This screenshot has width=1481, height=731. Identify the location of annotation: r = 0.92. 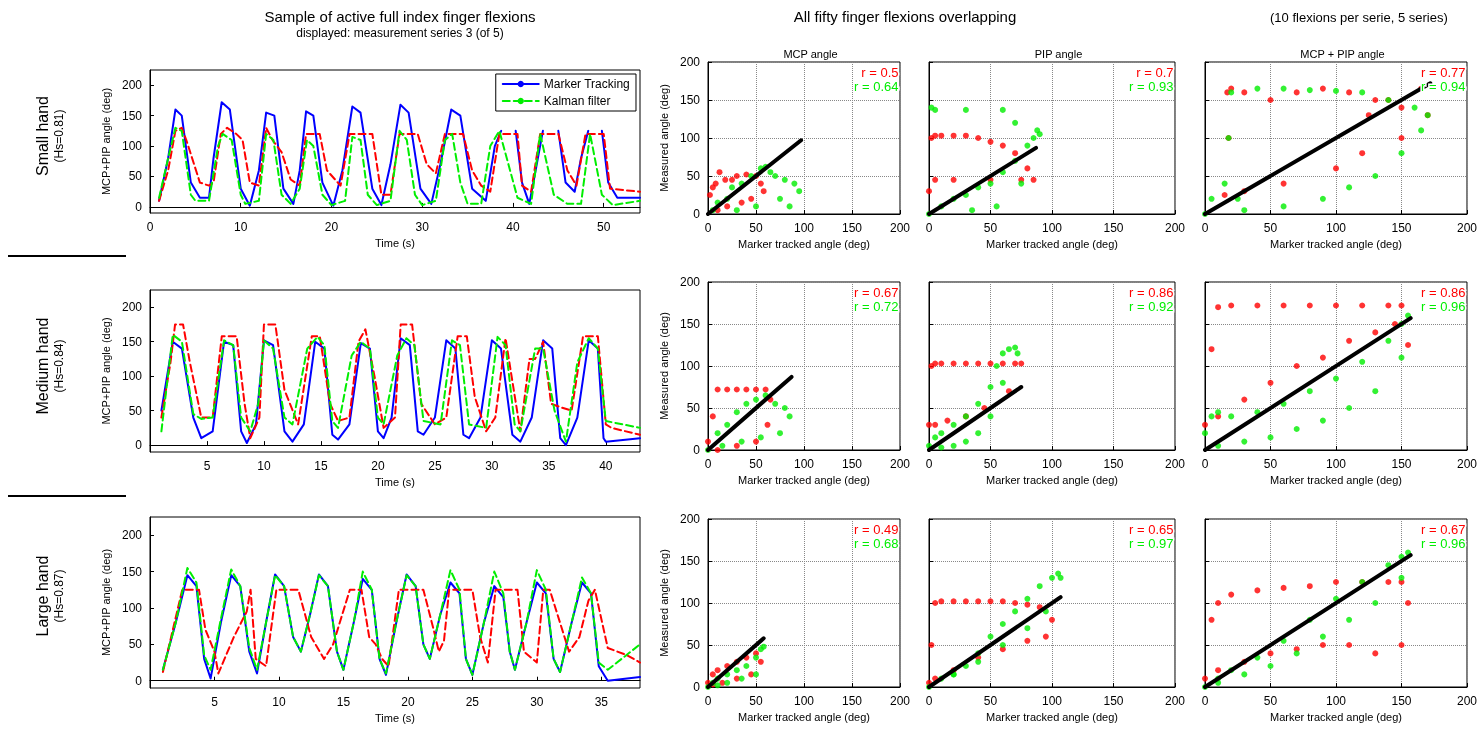
(1151, 306).